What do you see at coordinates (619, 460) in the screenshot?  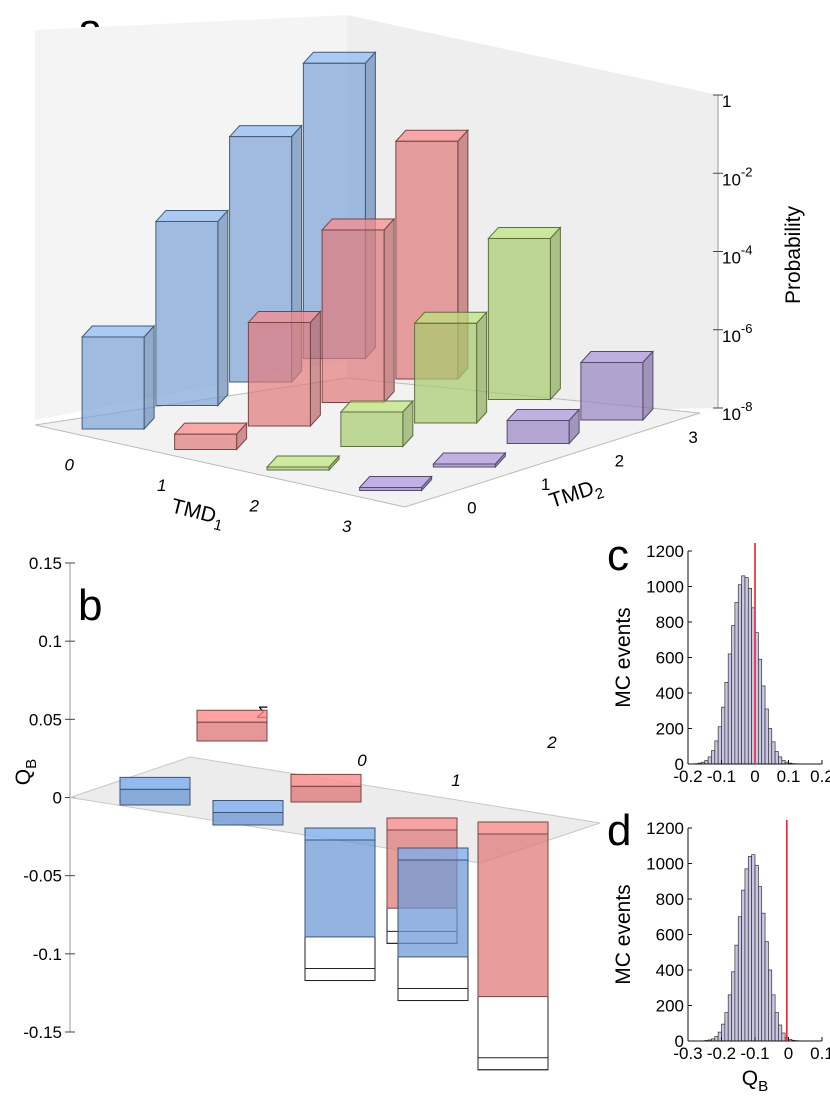 I see `tmd2-tick-label: 2` at bounding box center [619, 460].